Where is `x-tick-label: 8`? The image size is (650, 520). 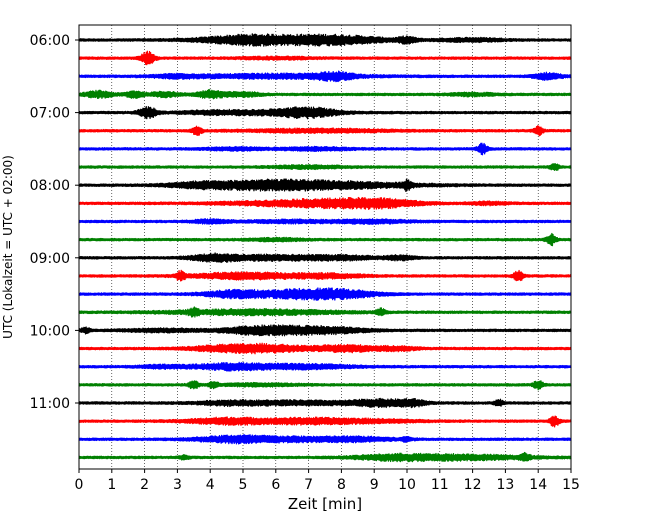 x-tick-label: 8 is located at coordinates (341, 485).